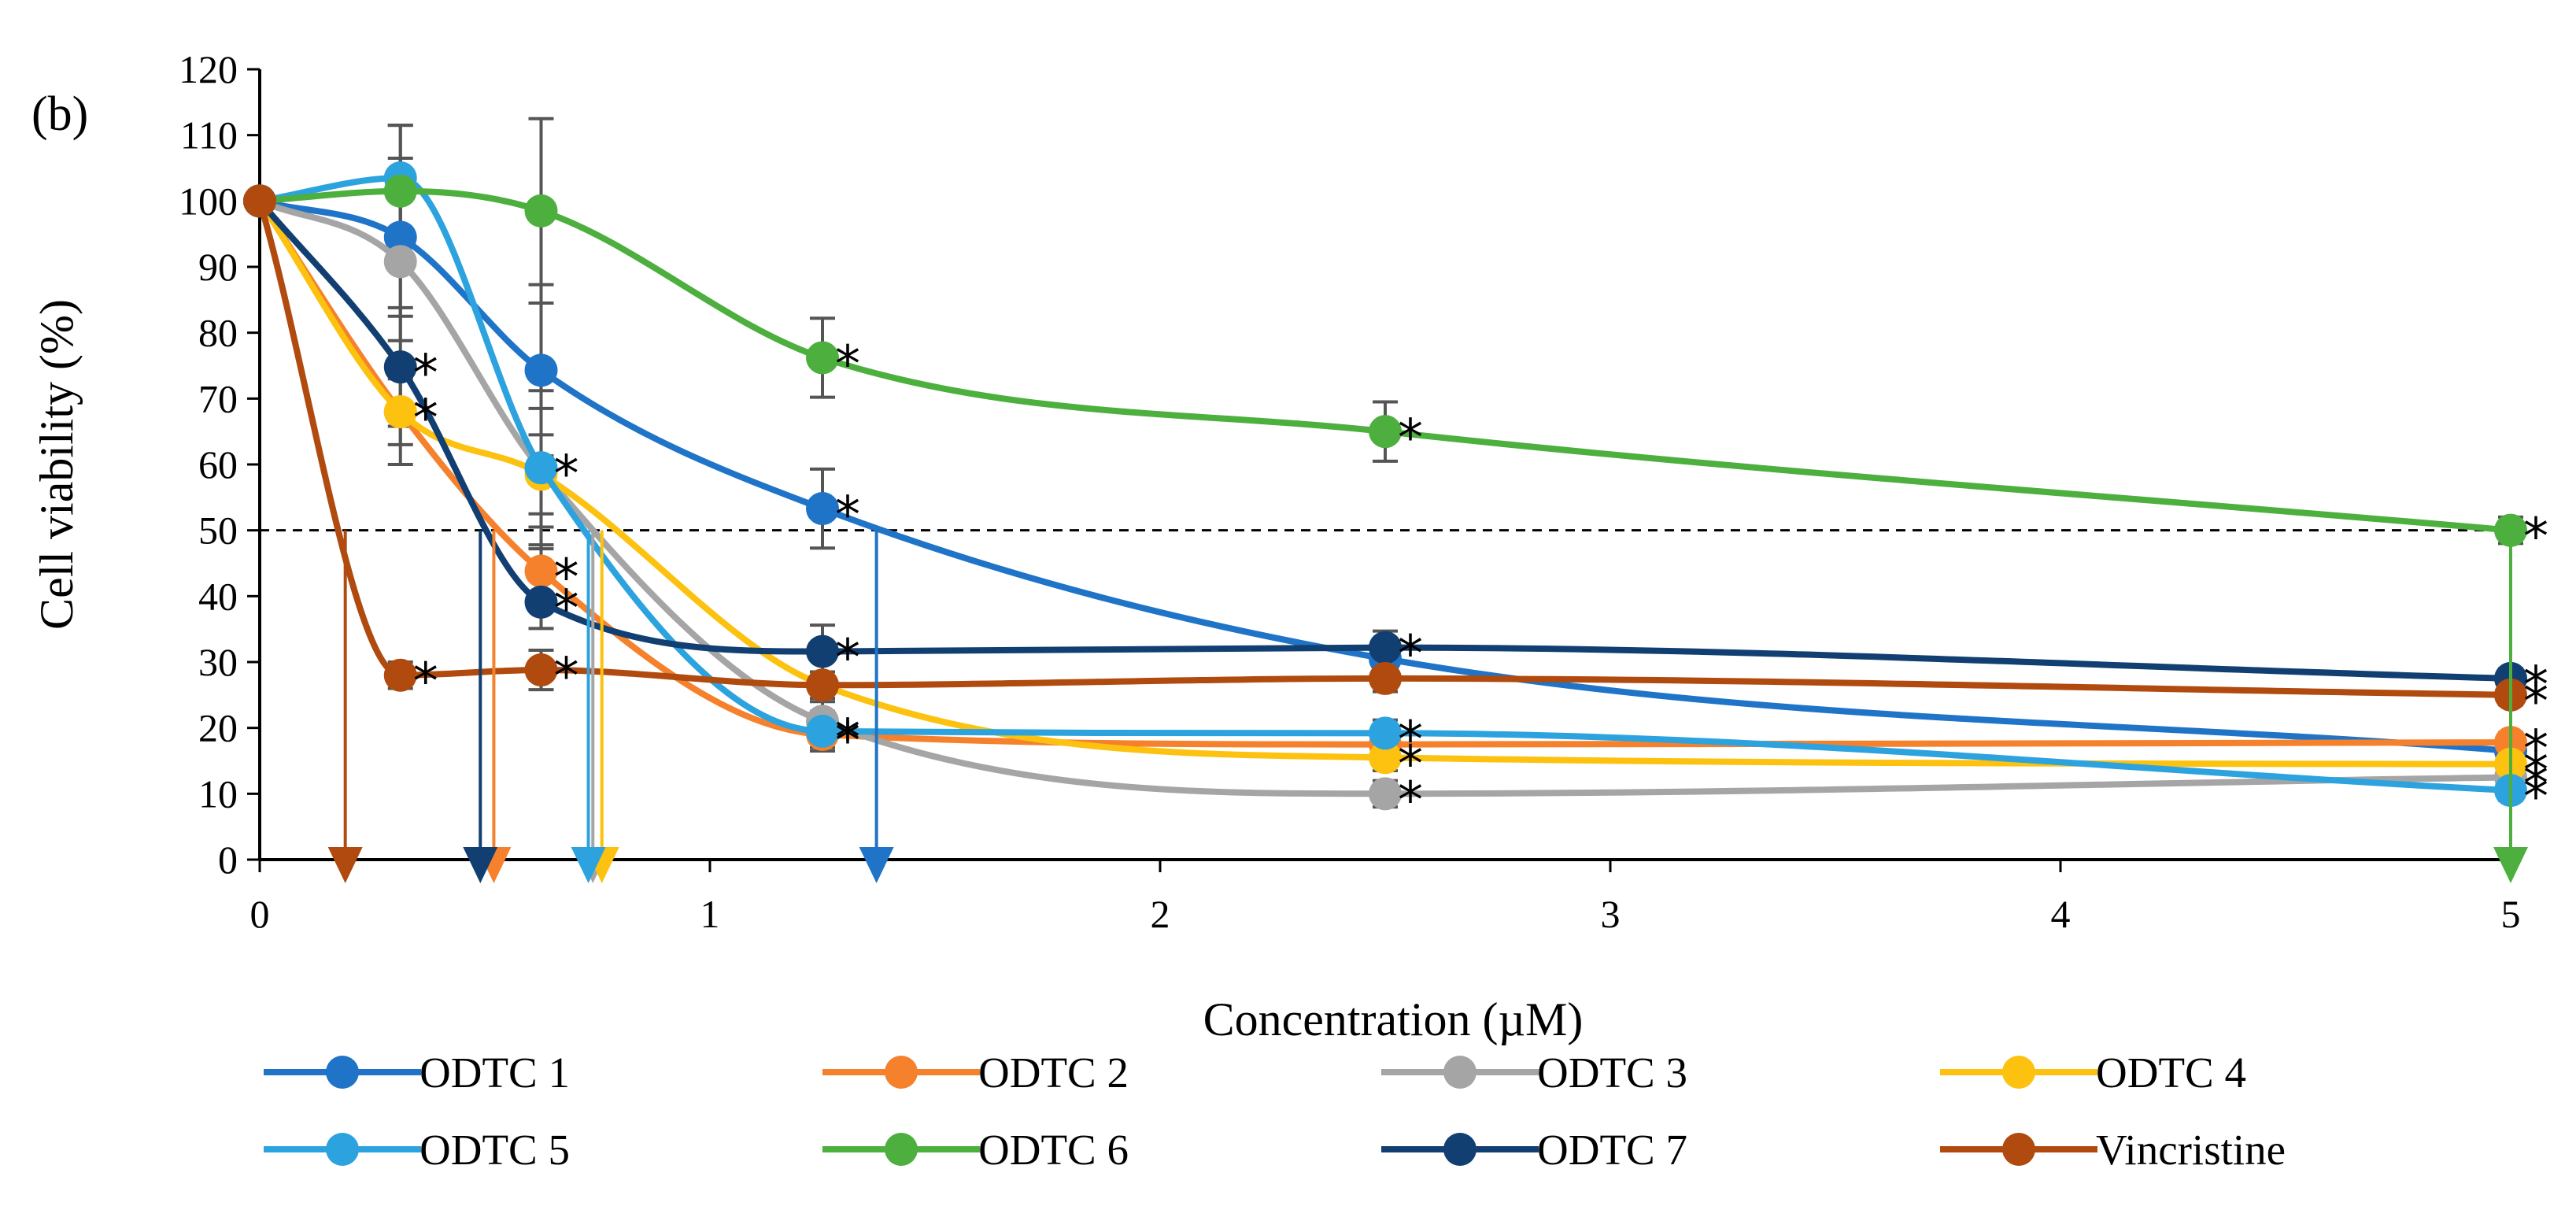 Image resolution: width=2576 pixels, height=1206 pixels. What do you see at coordinates (228, 860) in the screenshot?
I see `y-tick-label: 0` at bounding box center [228, 860].